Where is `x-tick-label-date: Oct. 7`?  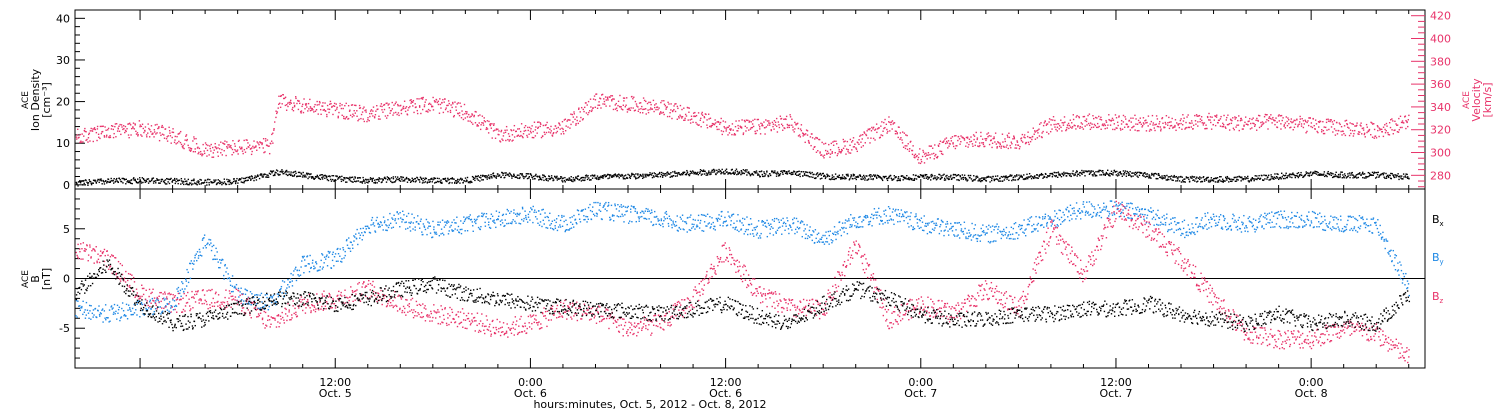
x-tick-label-date: Oct. 7 is located at coordinates (920, 393).